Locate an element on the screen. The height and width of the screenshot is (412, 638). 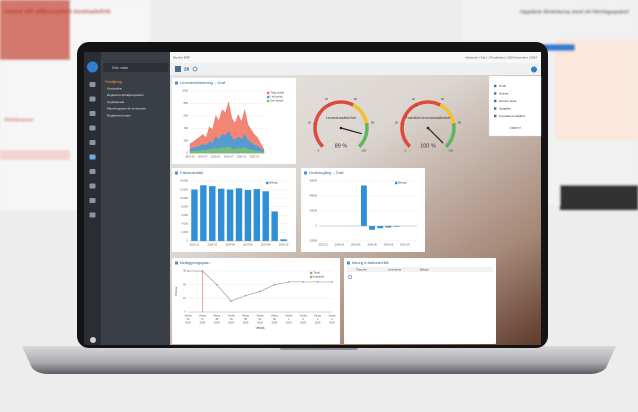
y-axis-label: Timmar is located at coordinates (176, 291).